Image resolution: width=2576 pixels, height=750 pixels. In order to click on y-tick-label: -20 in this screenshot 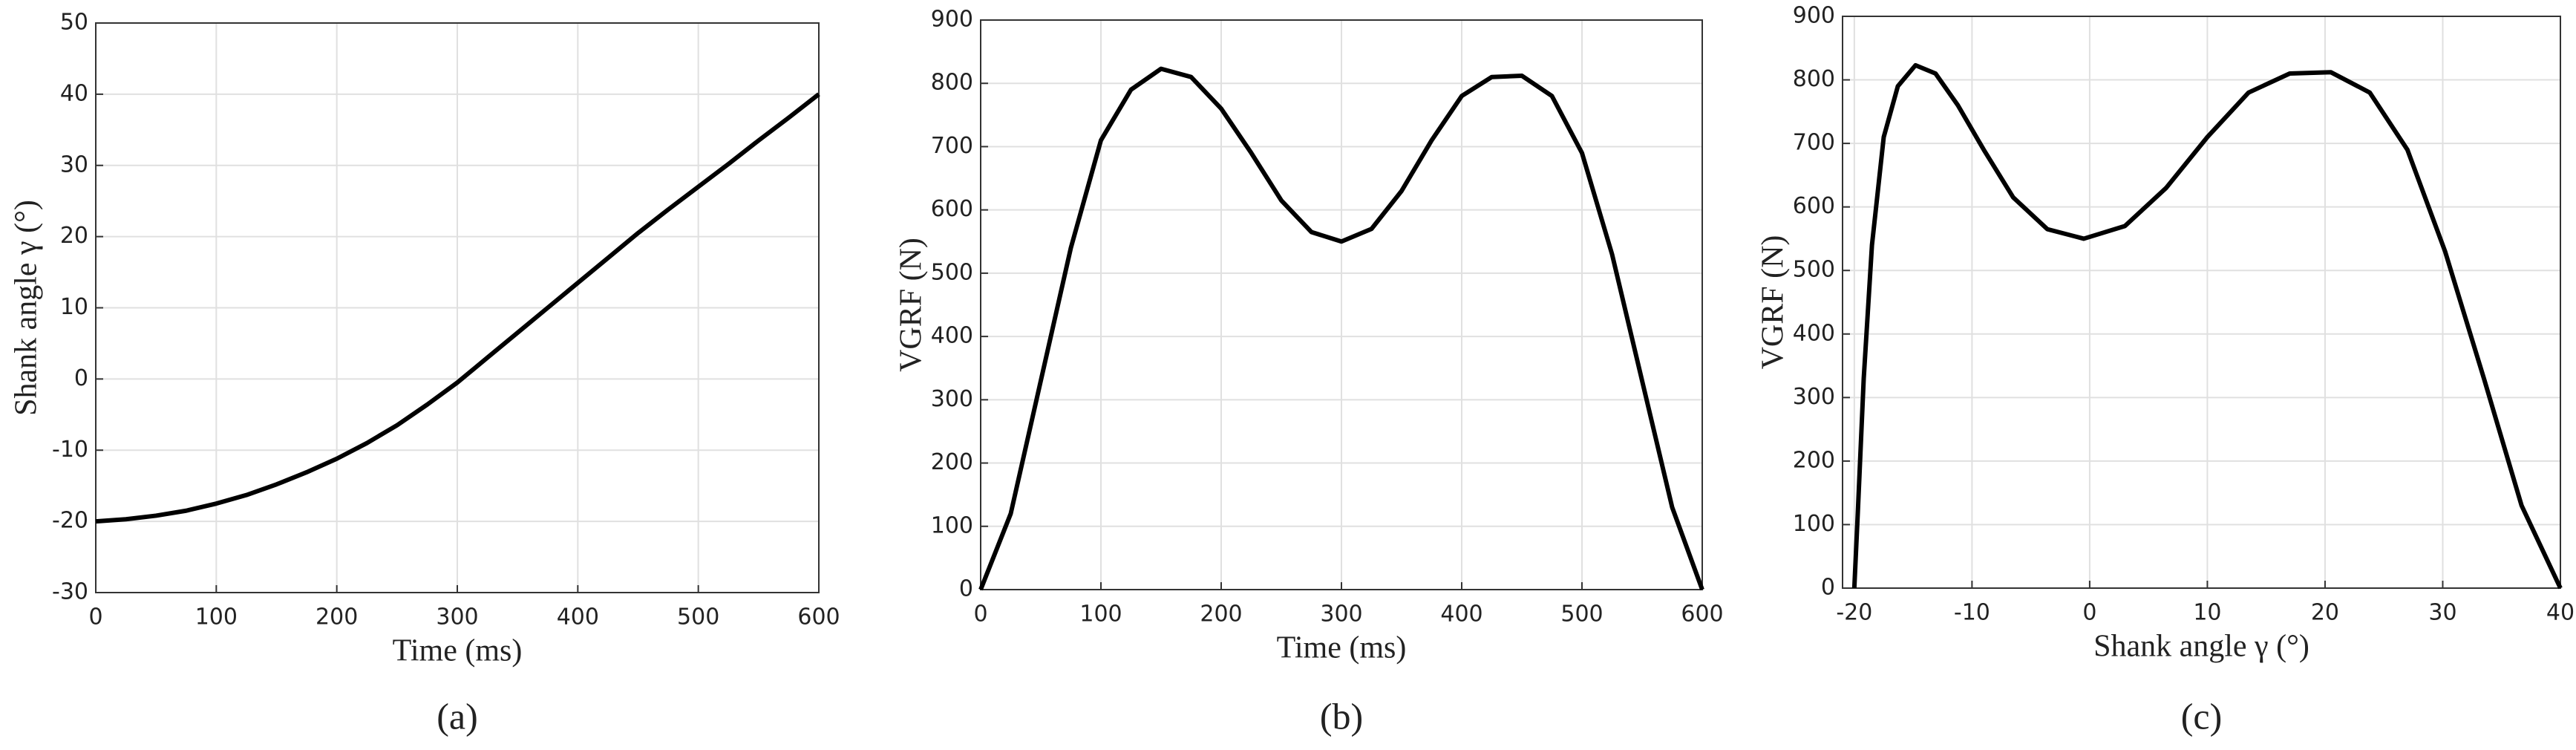, I will do `click(70, 521)`.